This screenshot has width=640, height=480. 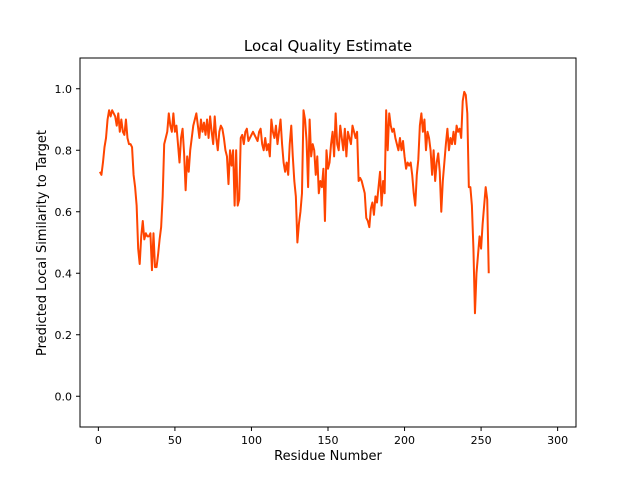 I want to click on x-tick-label: 50, so click(x=175, y=440).